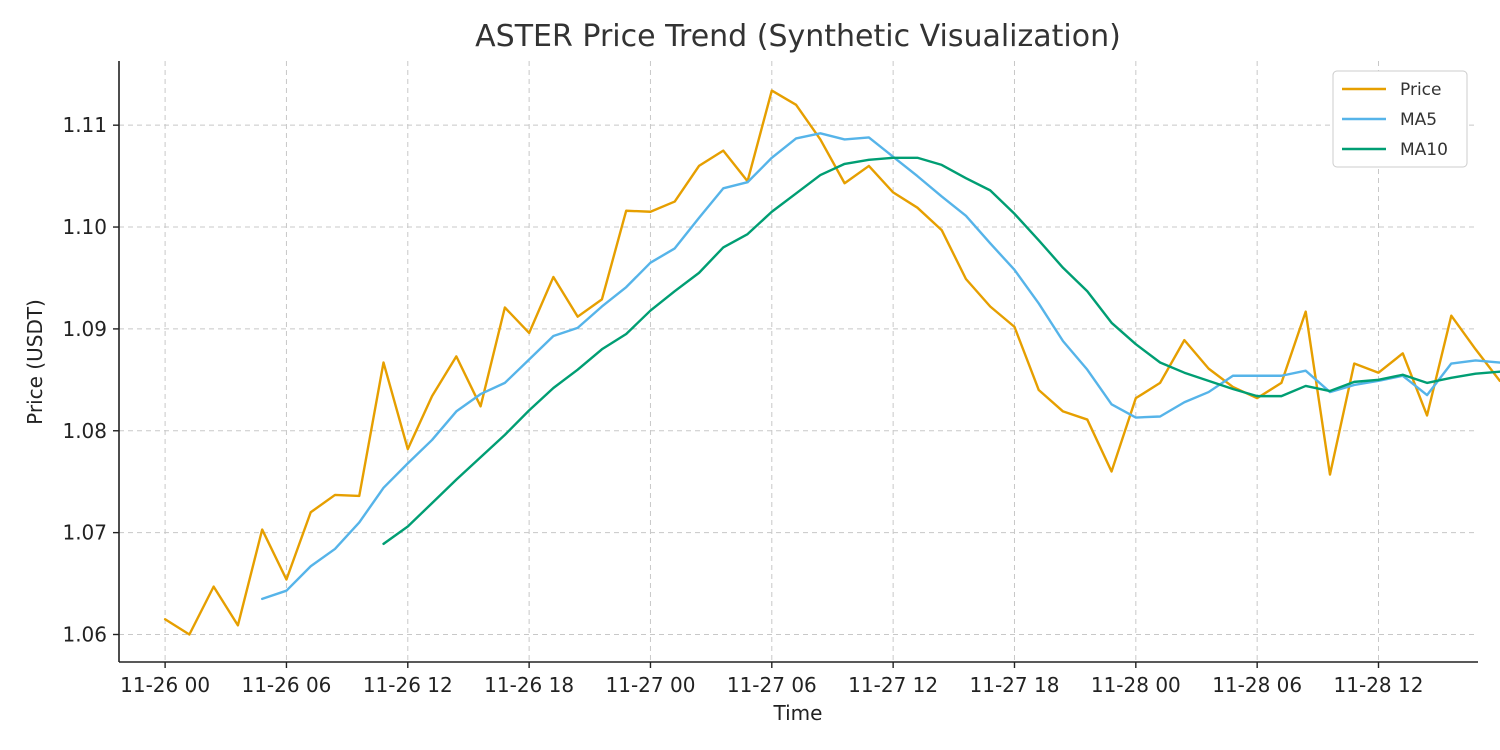 The width and height of the screenshot is (1500, 750). I want to click on y-tick-label: 1.07, so click(84, 533).